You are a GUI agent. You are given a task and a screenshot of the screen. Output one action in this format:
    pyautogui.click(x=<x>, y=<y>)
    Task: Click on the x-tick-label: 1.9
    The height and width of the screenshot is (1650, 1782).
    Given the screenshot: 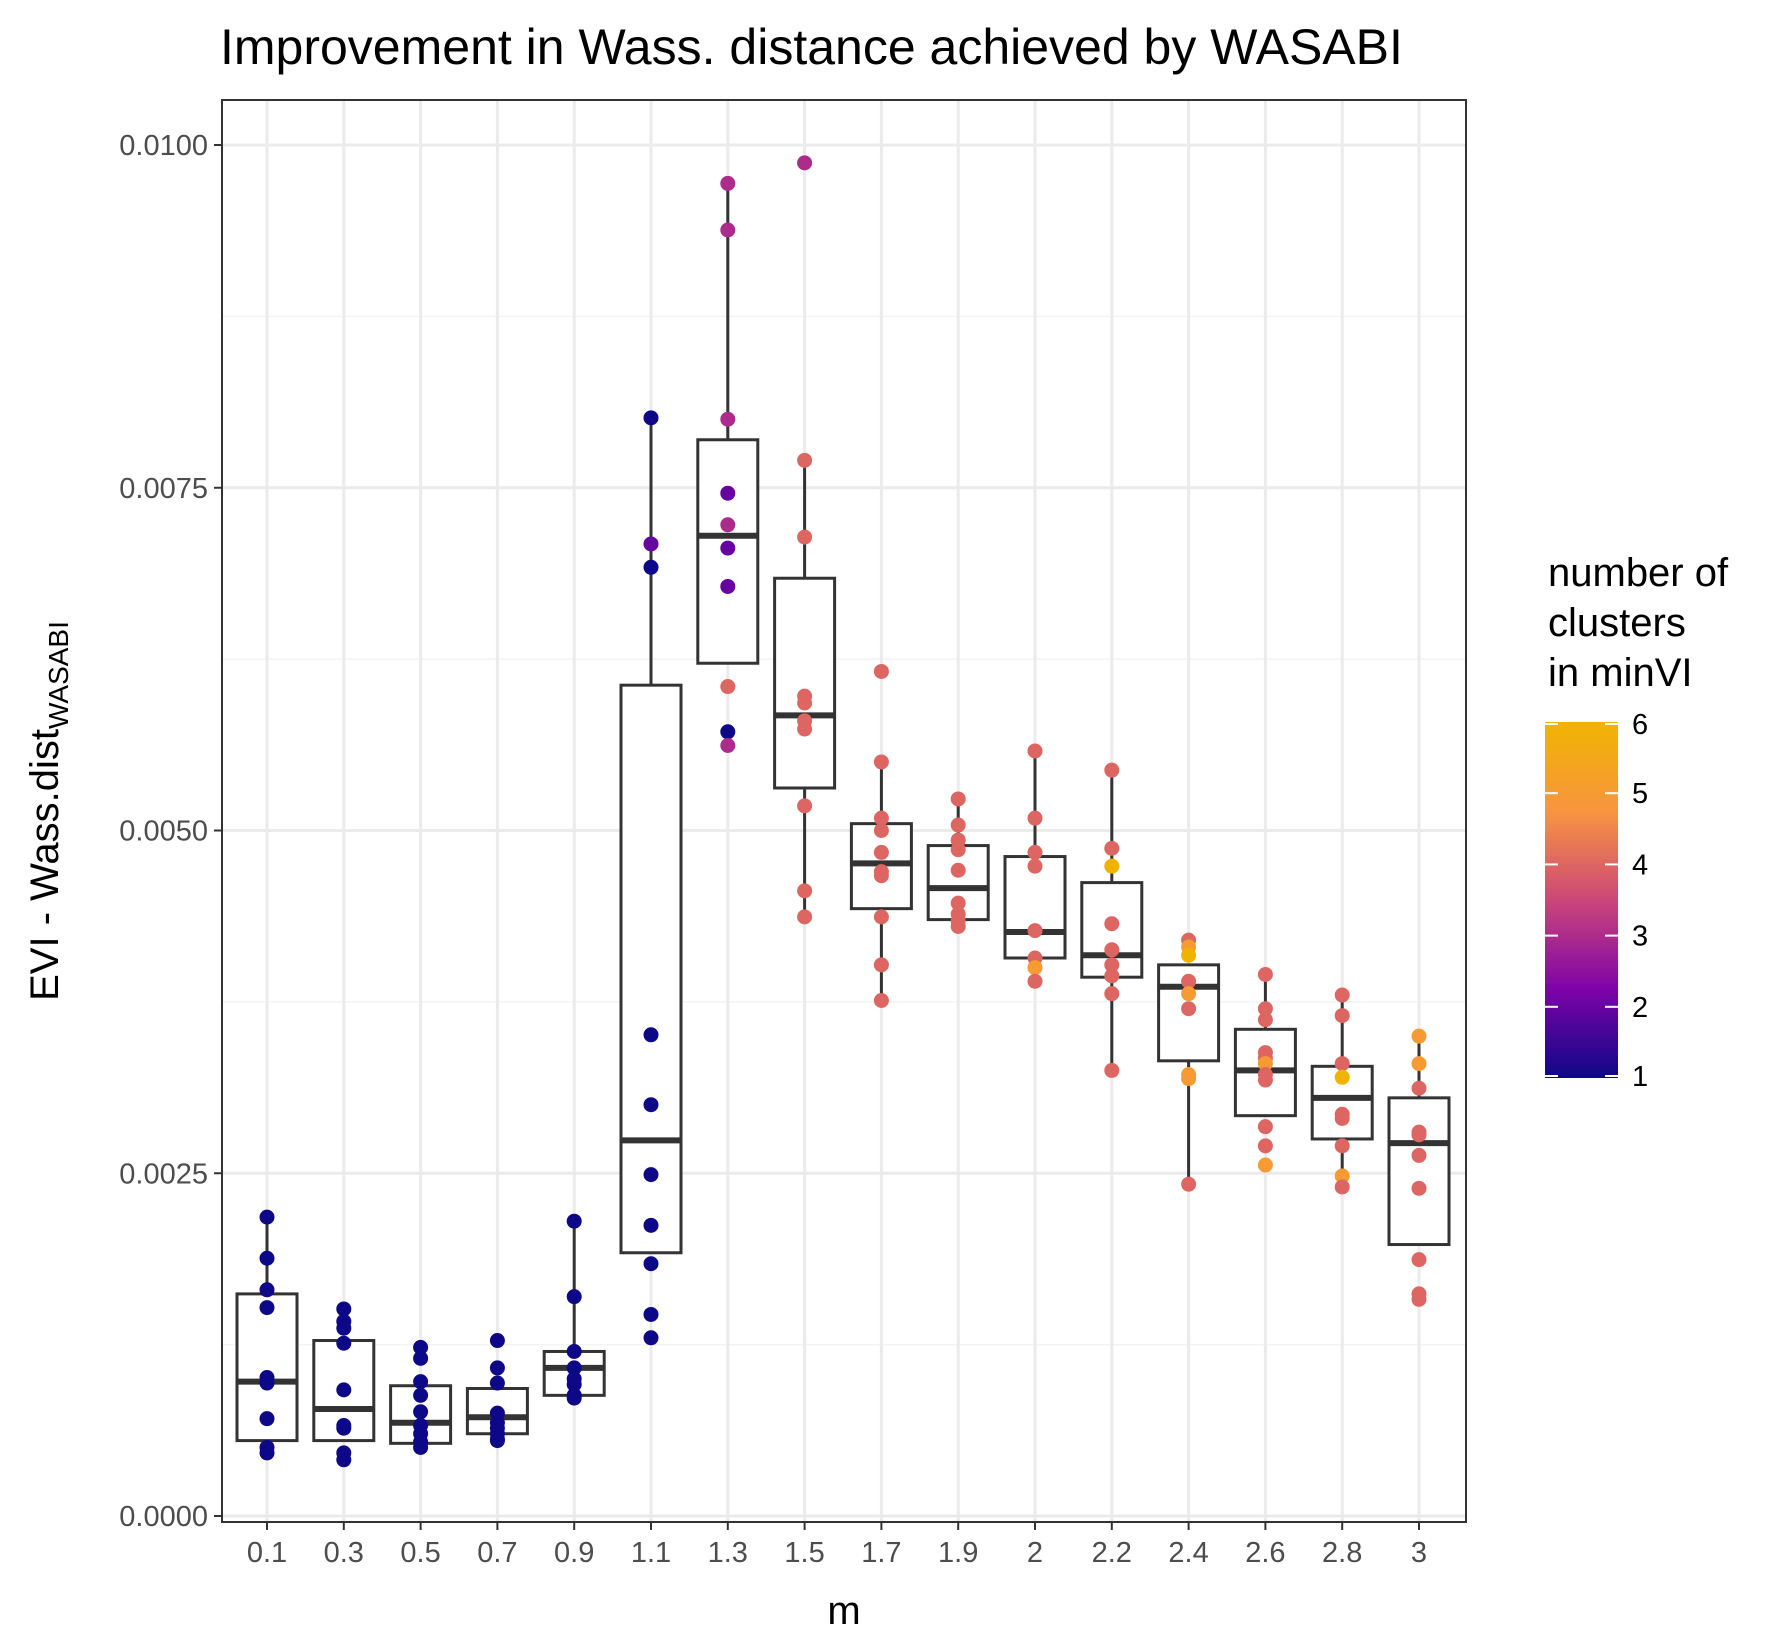 What is the action you would take?
    pyautogui.click(x=958, y=1553)
    